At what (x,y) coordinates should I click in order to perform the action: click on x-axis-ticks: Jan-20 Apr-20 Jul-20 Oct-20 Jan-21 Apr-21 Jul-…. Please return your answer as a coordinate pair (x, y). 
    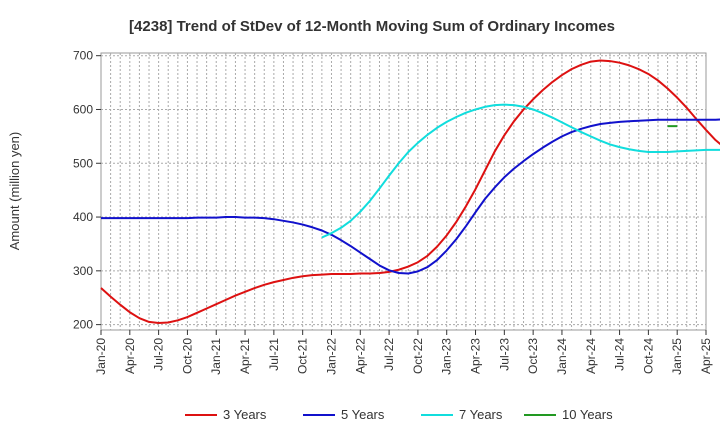
    Looking at the image, I should click on (403, 352).